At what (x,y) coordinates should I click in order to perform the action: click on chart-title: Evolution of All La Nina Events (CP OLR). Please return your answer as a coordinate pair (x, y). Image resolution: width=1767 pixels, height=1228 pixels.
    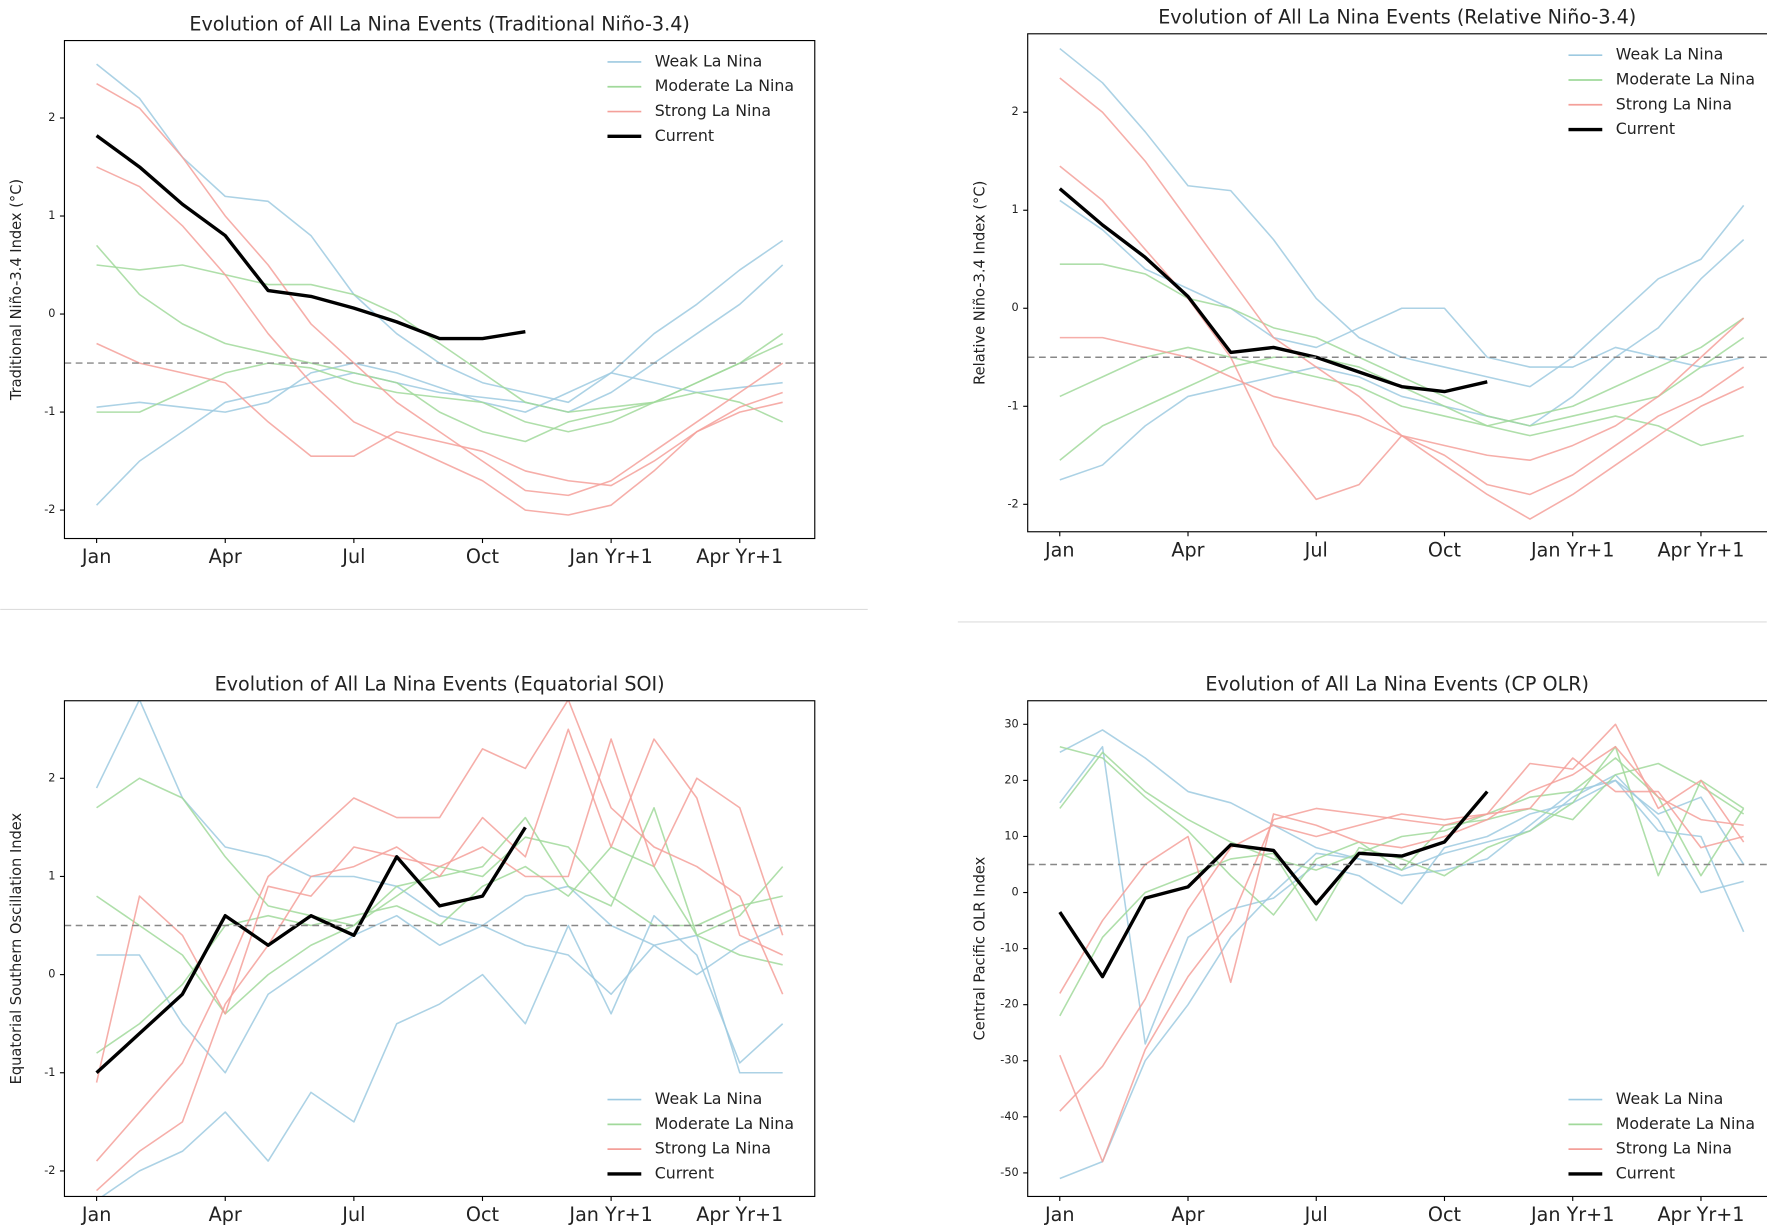
    Looking at the image, I should click on (1397, 683).